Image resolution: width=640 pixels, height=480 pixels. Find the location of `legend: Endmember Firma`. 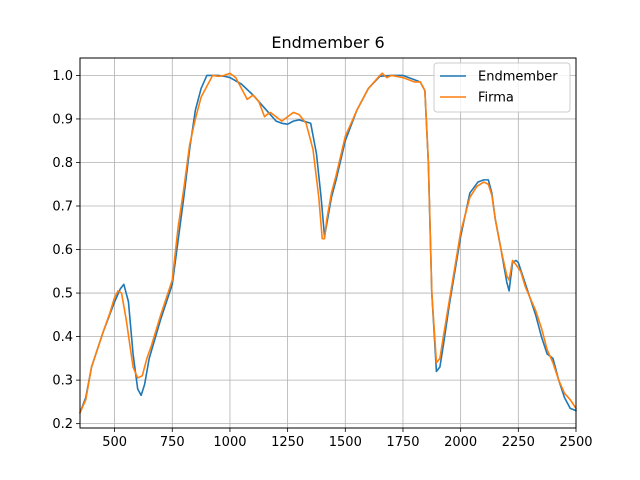

legend: Endmember Firma is located at coordinates (502, 87).